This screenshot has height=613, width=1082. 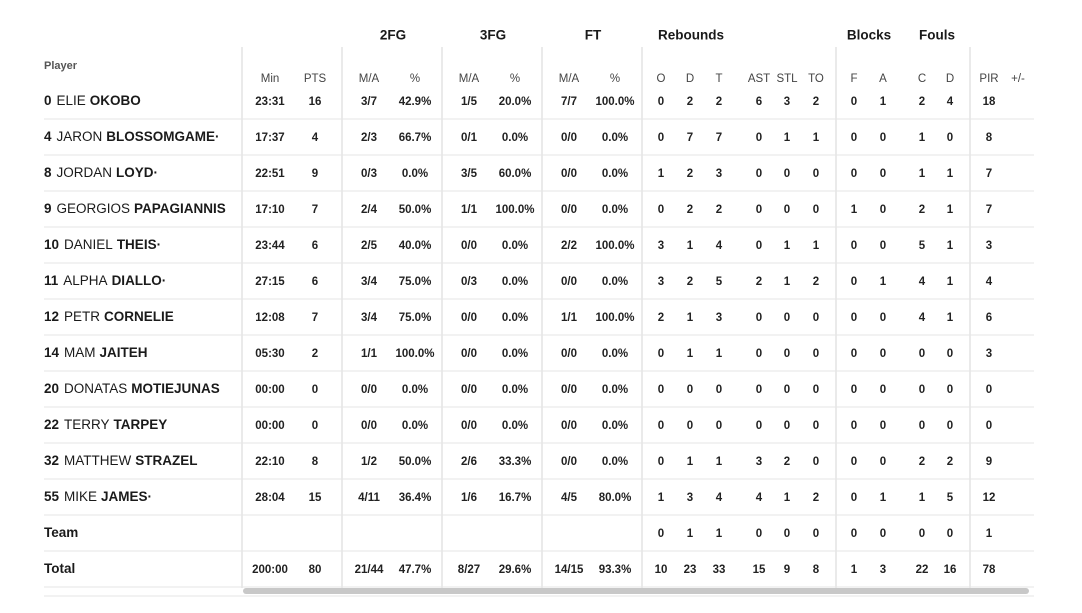 What do you see at coordinates (988, 79) in the screenshot?
I see `column-header: PIR` at bounding box center [988, 79].